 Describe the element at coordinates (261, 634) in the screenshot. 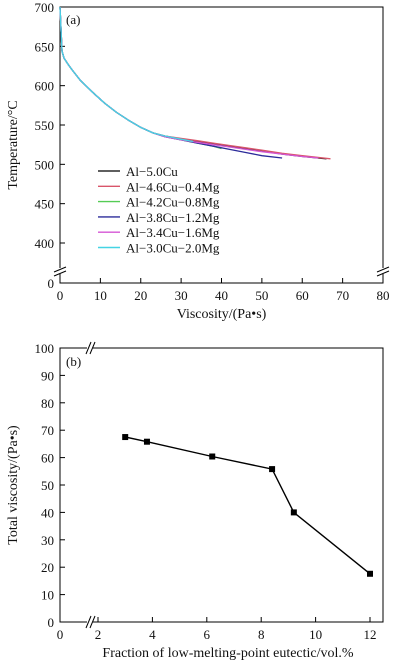

I see `panel-b-x-tick-label: 8` at that location.